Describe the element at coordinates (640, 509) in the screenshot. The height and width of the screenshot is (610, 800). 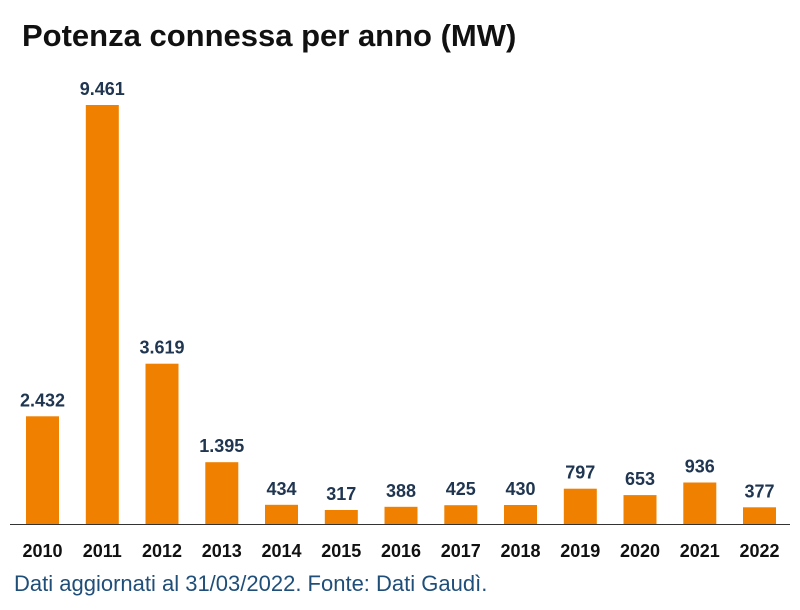
I see `bar-2020` at that location.